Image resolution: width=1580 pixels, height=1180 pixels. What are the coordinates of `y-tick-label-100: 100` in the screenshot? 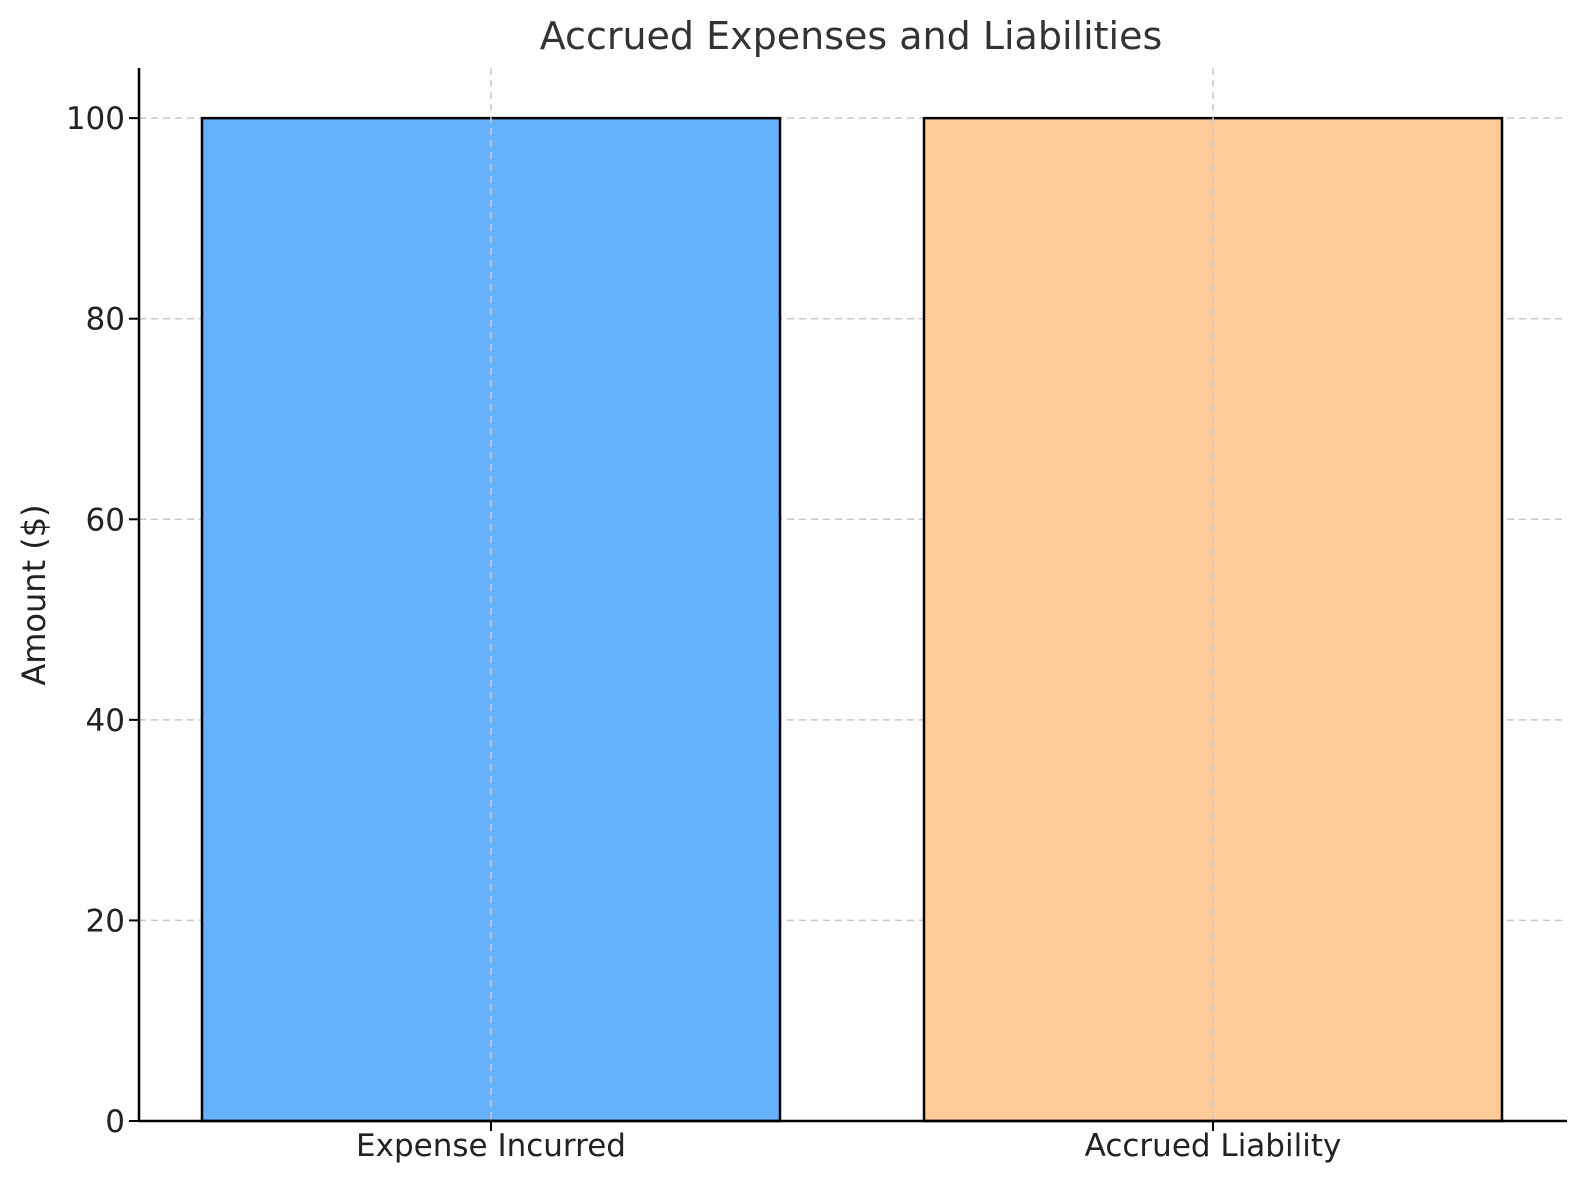 It's located at (95, 119).